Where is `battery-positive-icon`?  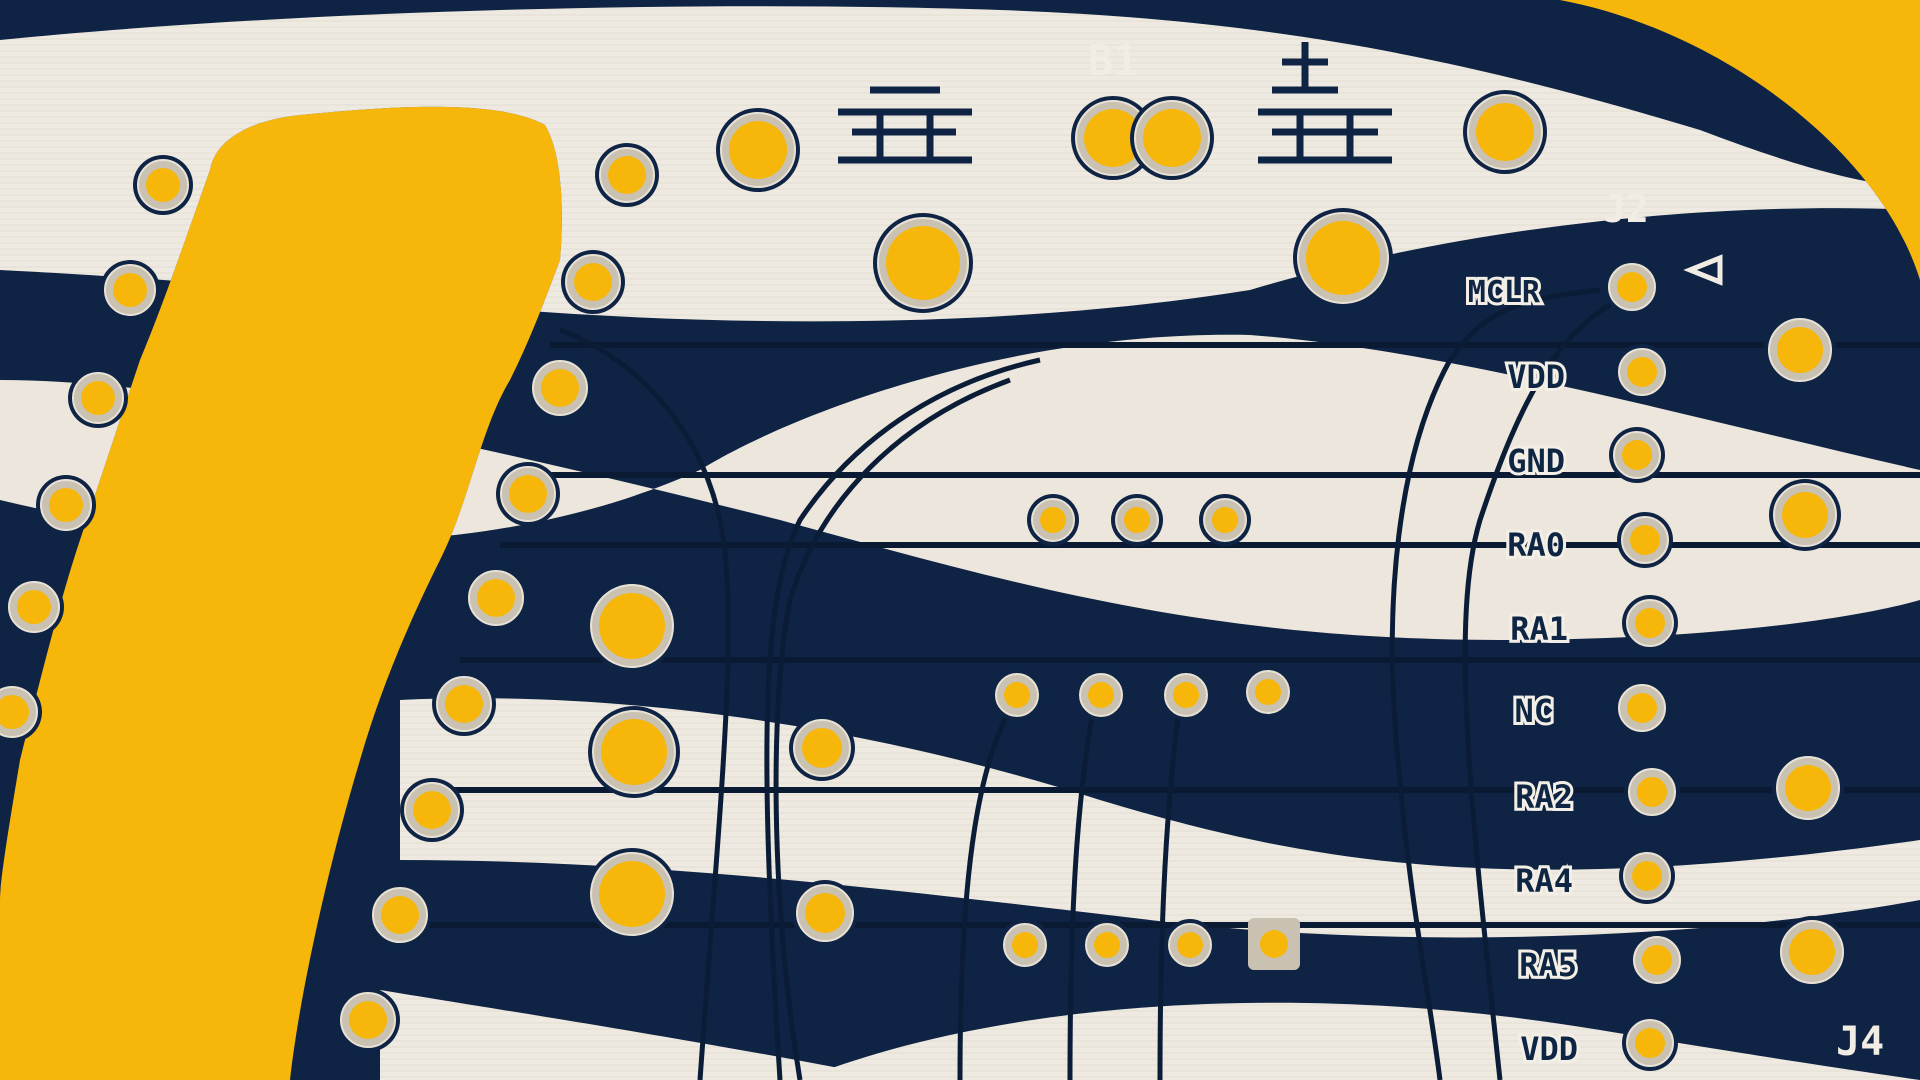
battery-positive-icon is located at coordinates (1325, 103).